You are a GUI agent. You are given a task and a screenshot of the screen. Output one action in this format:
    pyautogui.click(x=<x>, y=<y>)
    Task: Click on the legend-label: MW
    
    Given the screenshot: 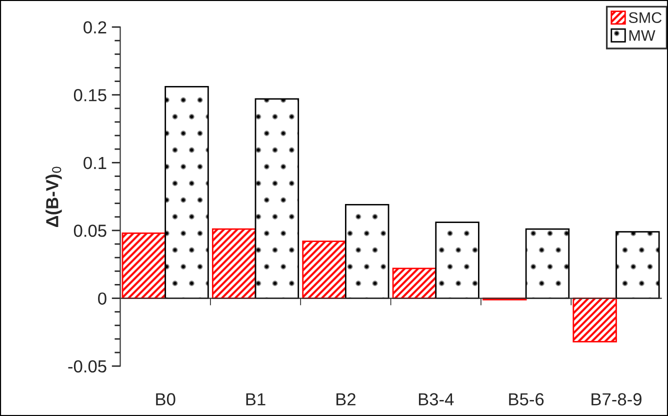 What is the action you would take?
    pyautogui.click(x=642, y=35)
    